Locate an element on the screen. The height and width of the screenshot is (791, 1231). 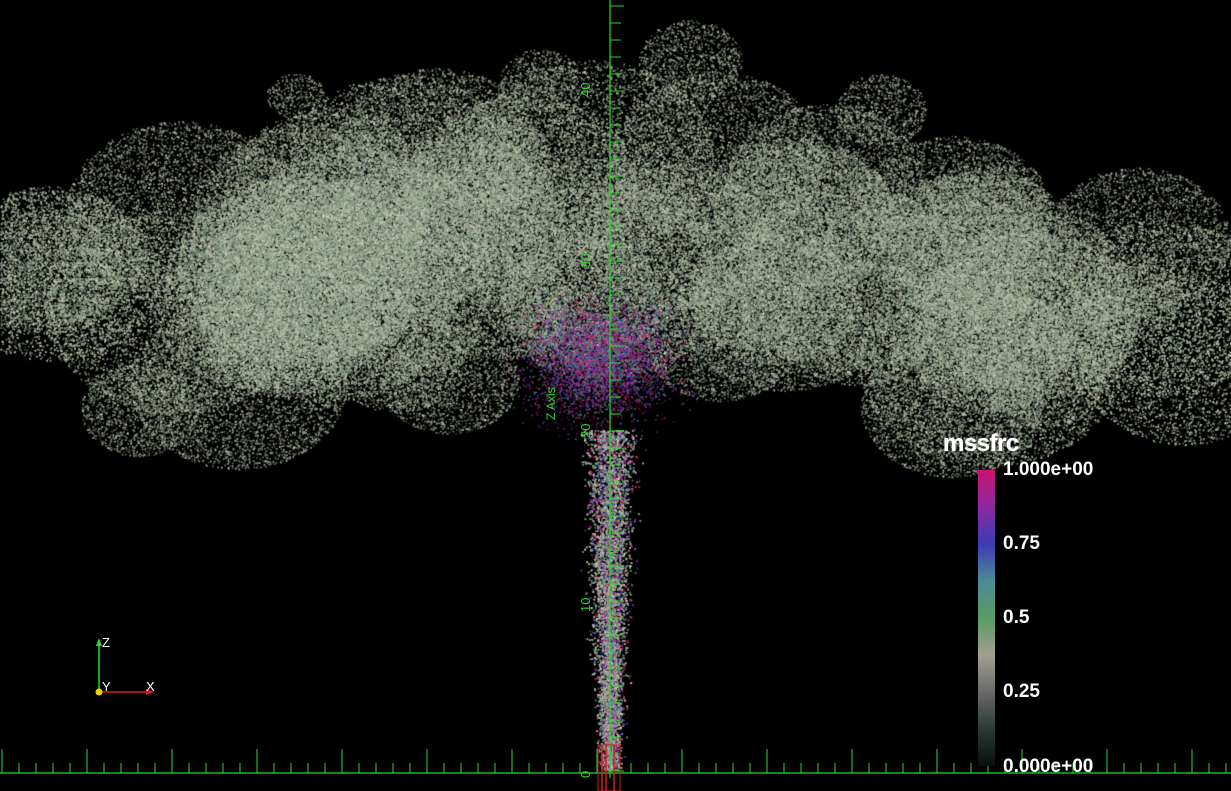
colorbar-label: 0.25 is located at coordinates (1021, 691).